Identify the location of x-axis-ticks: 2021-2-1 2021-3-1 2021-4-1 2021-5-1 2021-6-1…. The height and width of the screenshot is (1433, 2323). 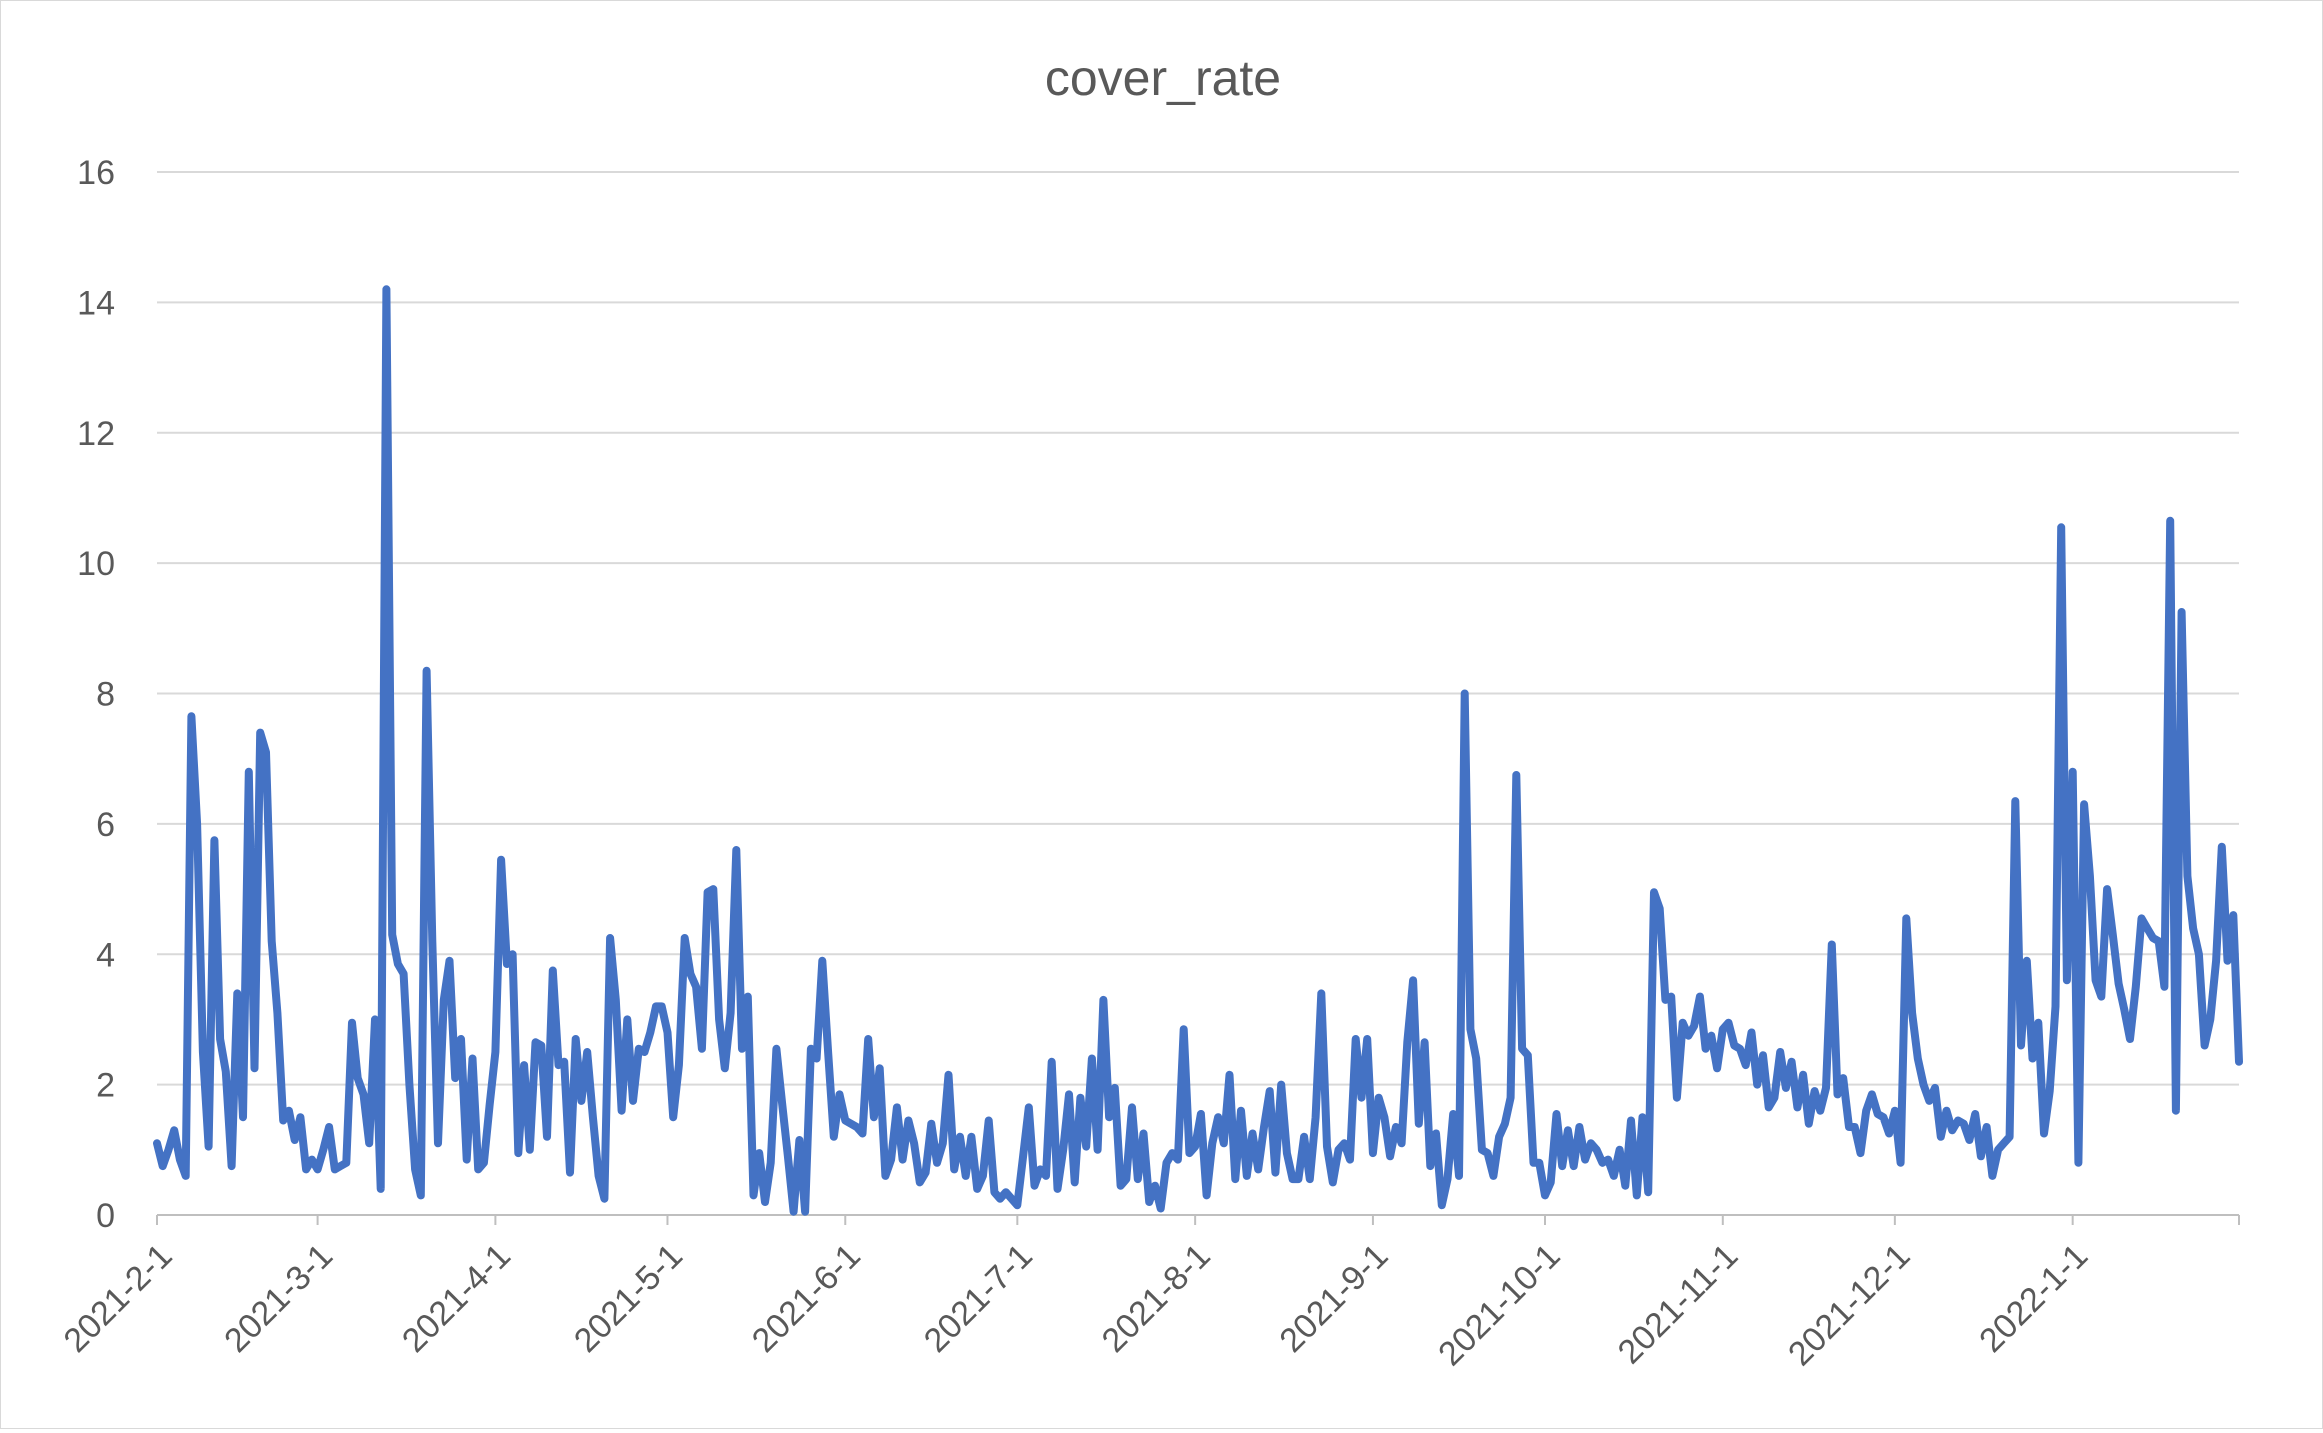
(1148, 1294).